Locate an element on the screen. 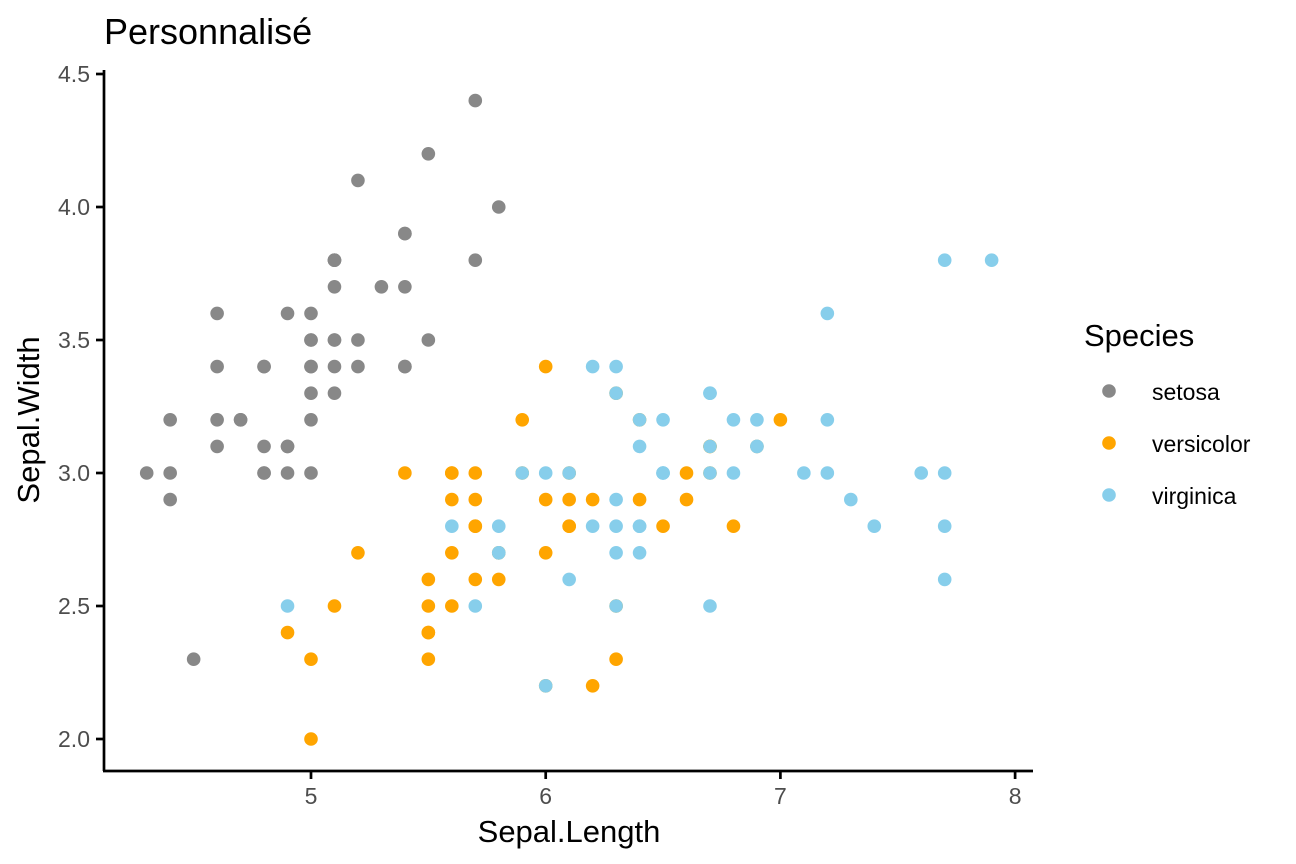  y-tick-label: 3.5 is located at coordinates (74, 340).